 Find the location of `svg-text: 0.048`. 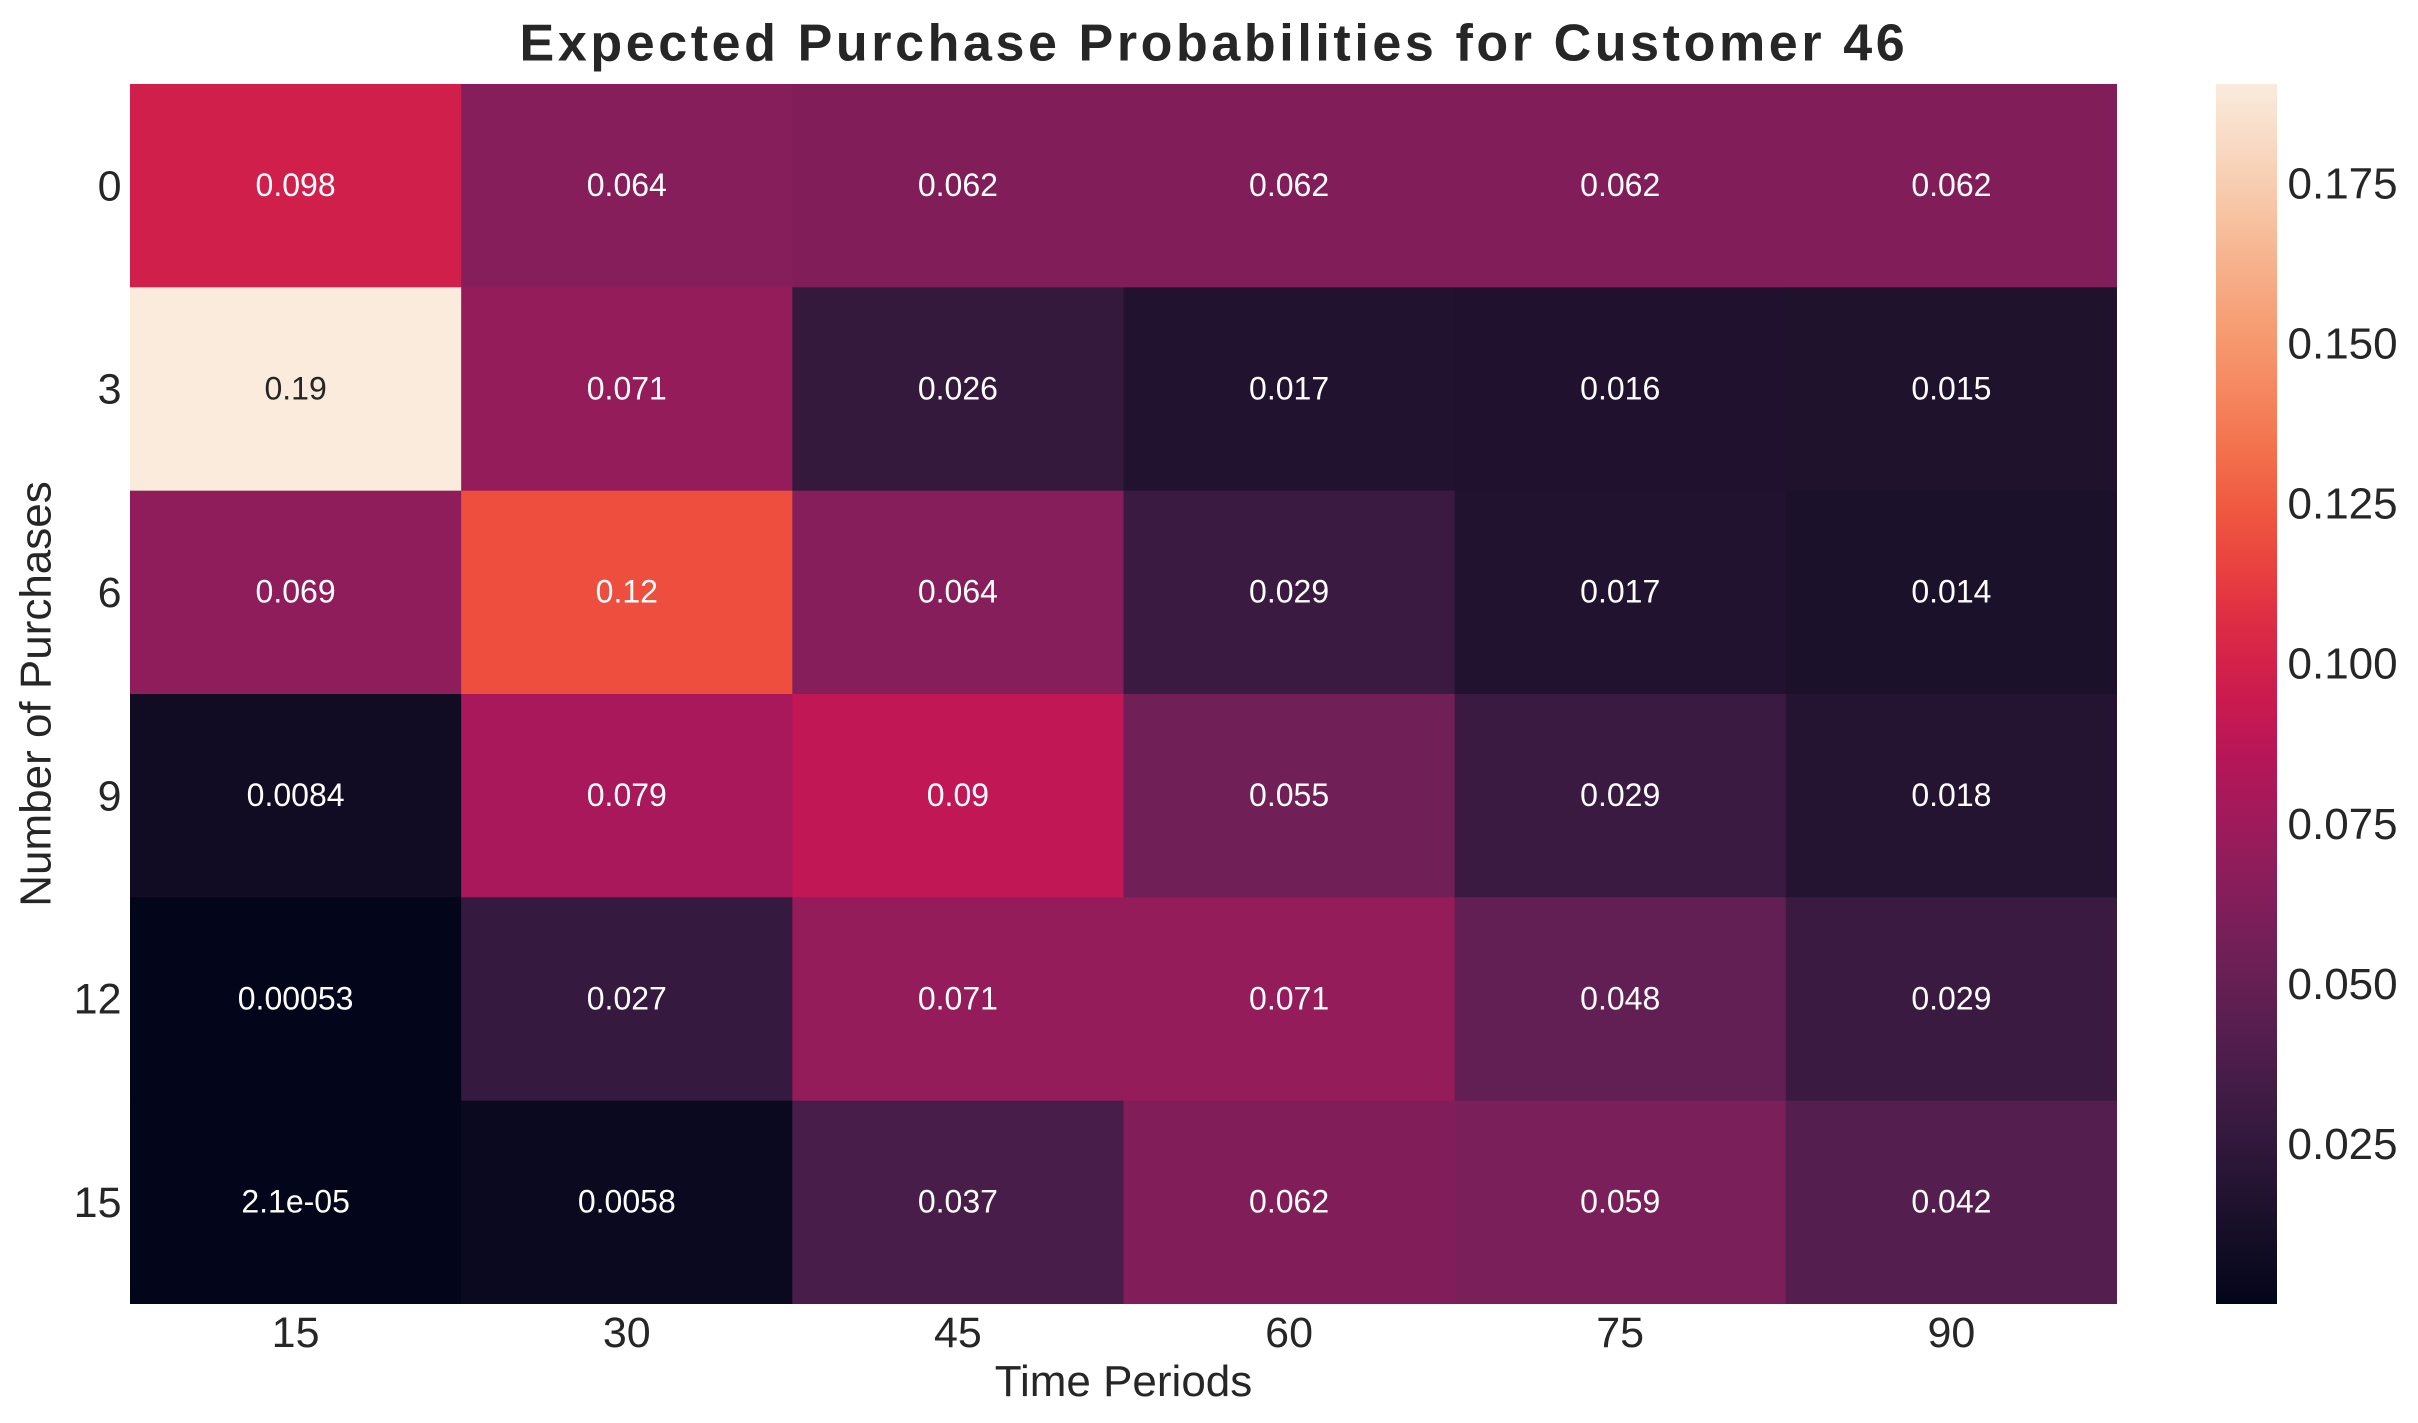

svg-text: 0.048 is located at coordinates (1620, 998).